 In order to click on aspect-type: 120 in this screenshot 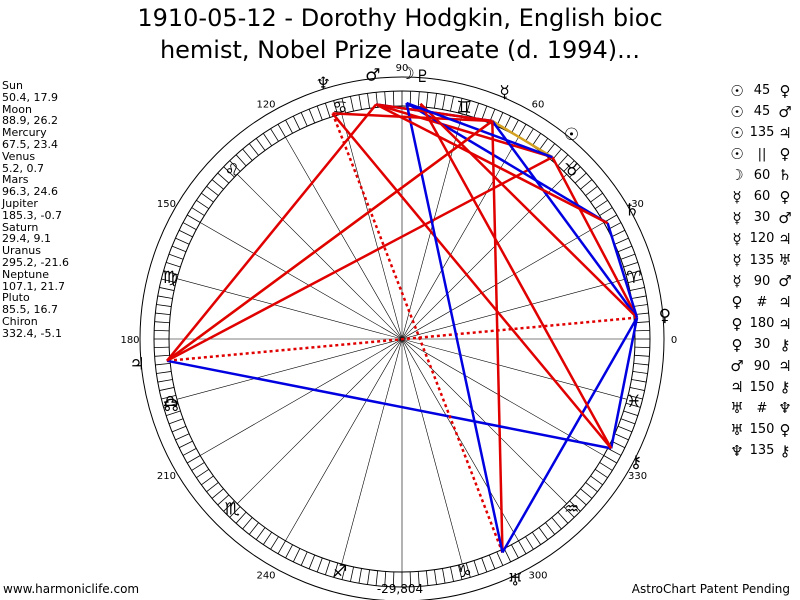, I will do `click(762, 239)`.